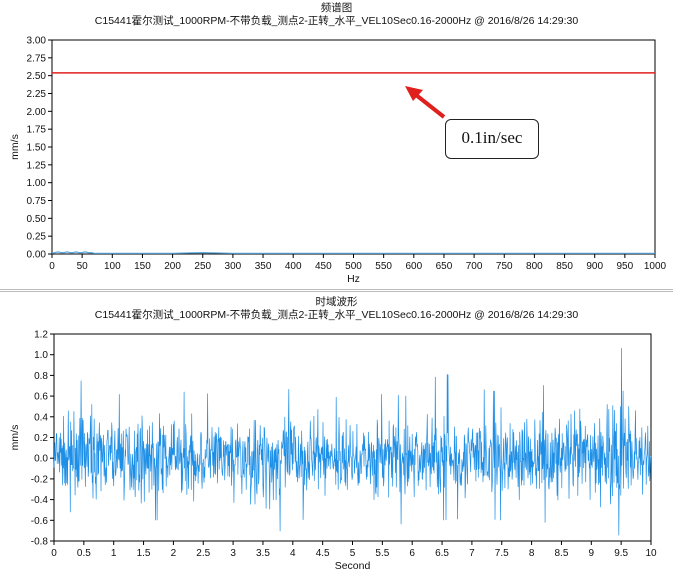 This screenshot has width=673, height=580. Describe the element at coordinates (37, 165) in the screenshot. I see `spectrum-y-tick-label: 1.25` at that location.